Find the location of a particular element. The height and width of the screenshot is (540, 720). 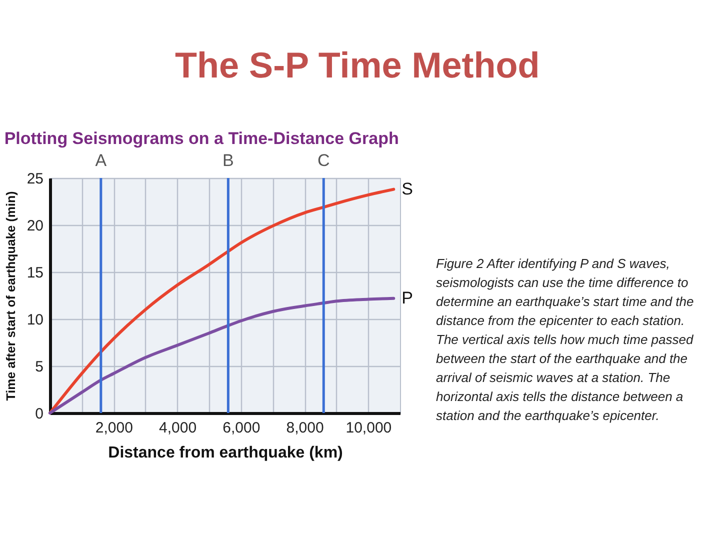

y-axis-title: Time after start of earthquake (min) is located at coordinates (11, 296).